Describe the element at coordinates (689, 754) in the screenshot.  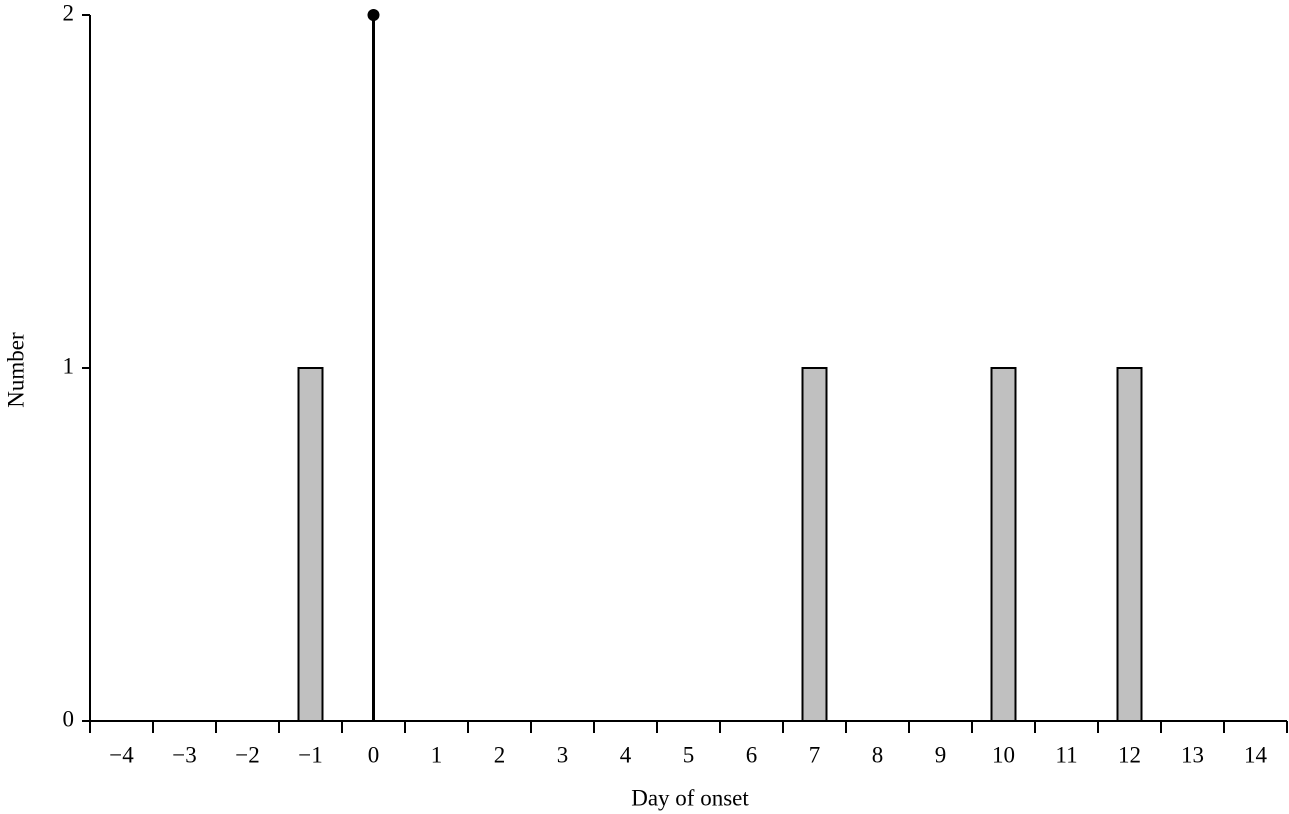
I see `x-tick-label: 5` at that location.